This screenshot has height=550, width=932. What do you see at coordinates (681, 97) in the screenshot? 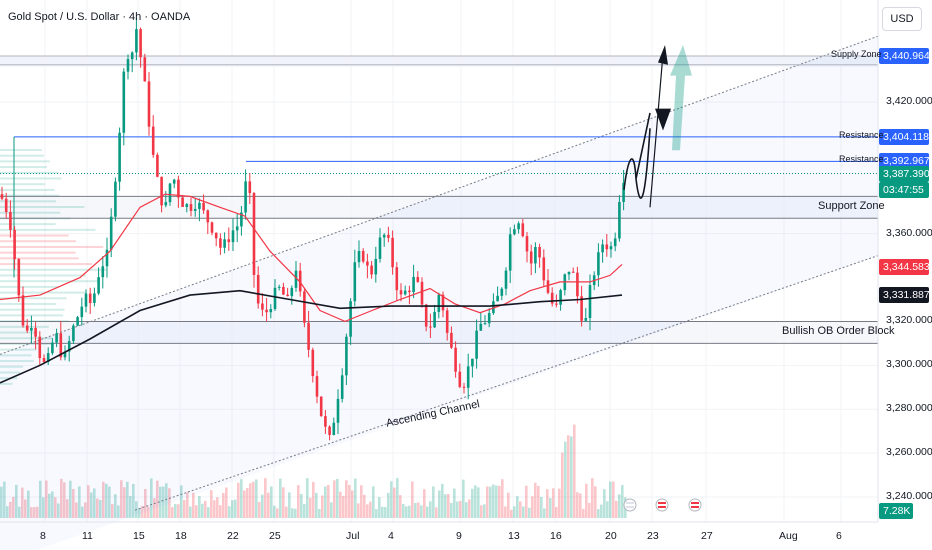
I see `projection-arrow-green` at bounding box center [681, 97].